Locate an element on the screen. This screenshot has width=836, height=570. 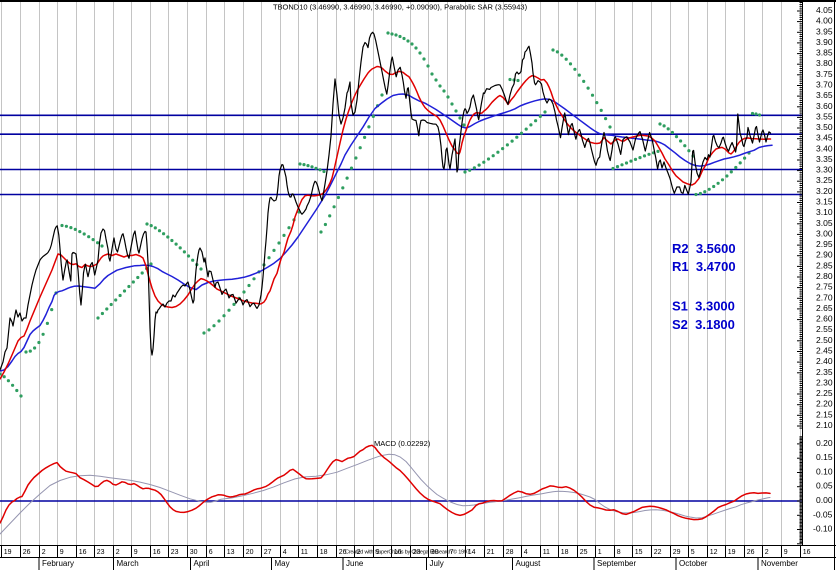
svg-text: 2.70 is located at coordinates (824, 297).